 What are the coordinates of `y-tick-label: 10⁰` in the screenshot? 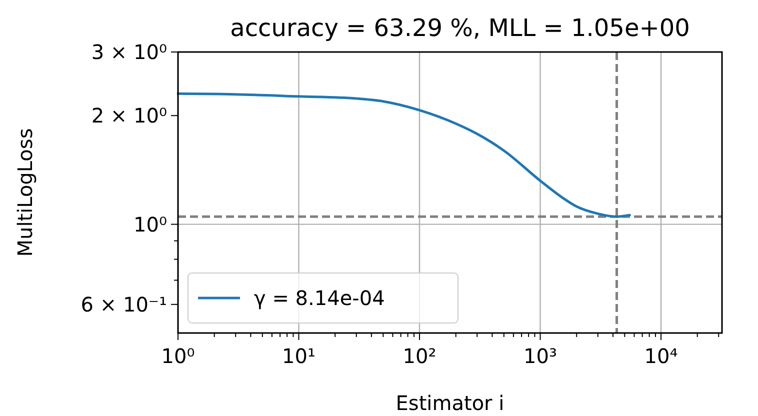 It's located at (150, 224).